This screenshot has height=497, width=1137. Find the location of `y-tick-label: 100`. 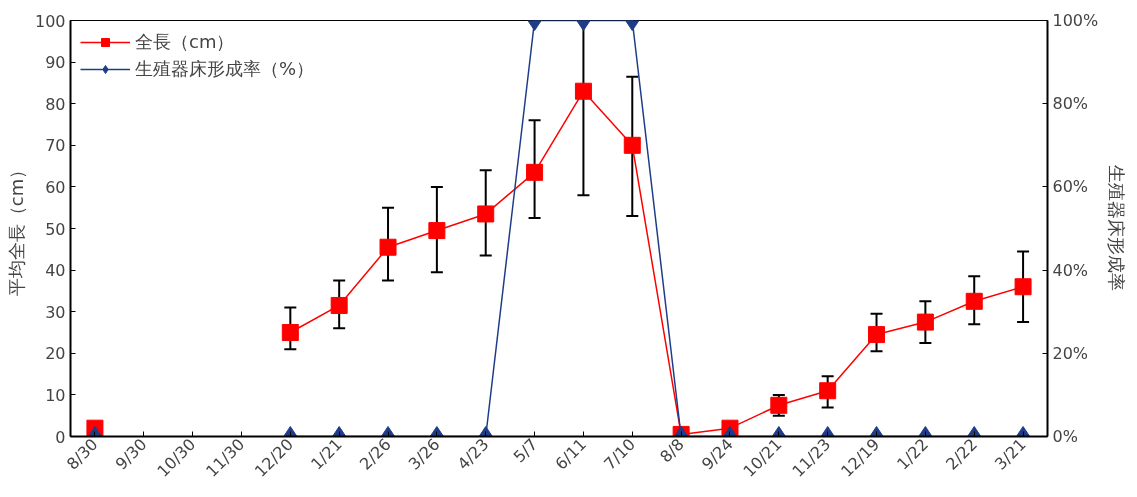

y-tick-label: 100 is located at coordinates (50, 21).